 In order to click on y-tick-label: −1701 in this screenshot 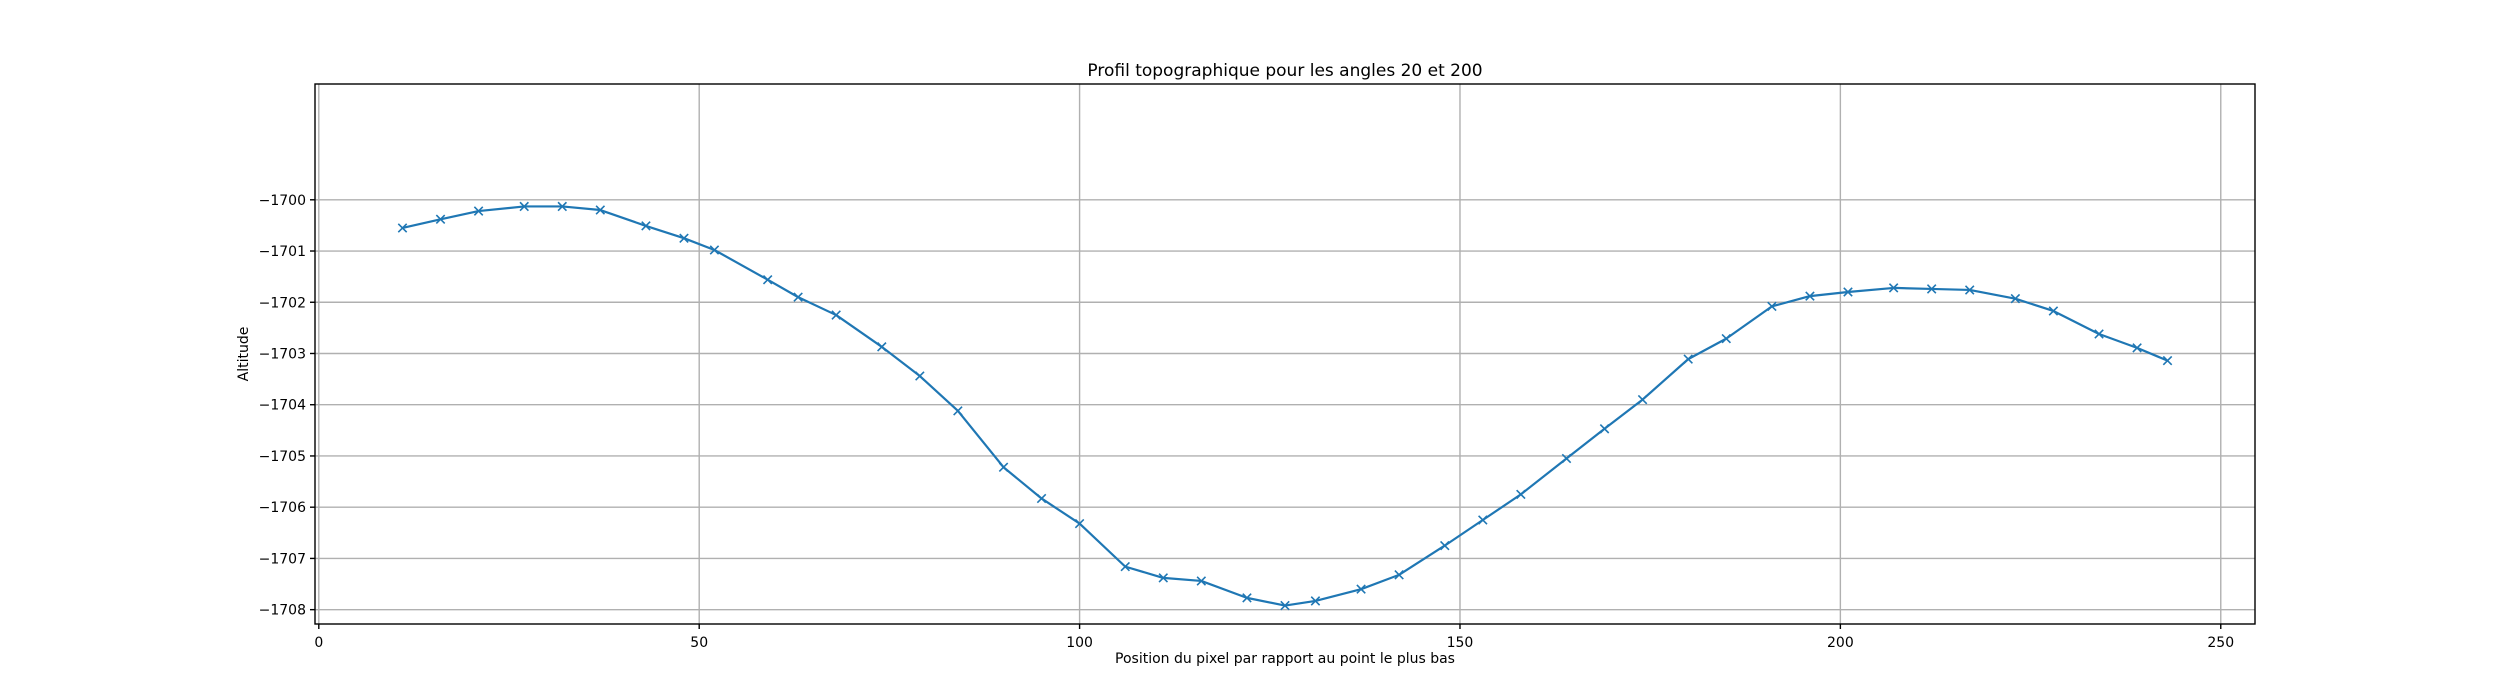, I will do `click(282, 252)`.